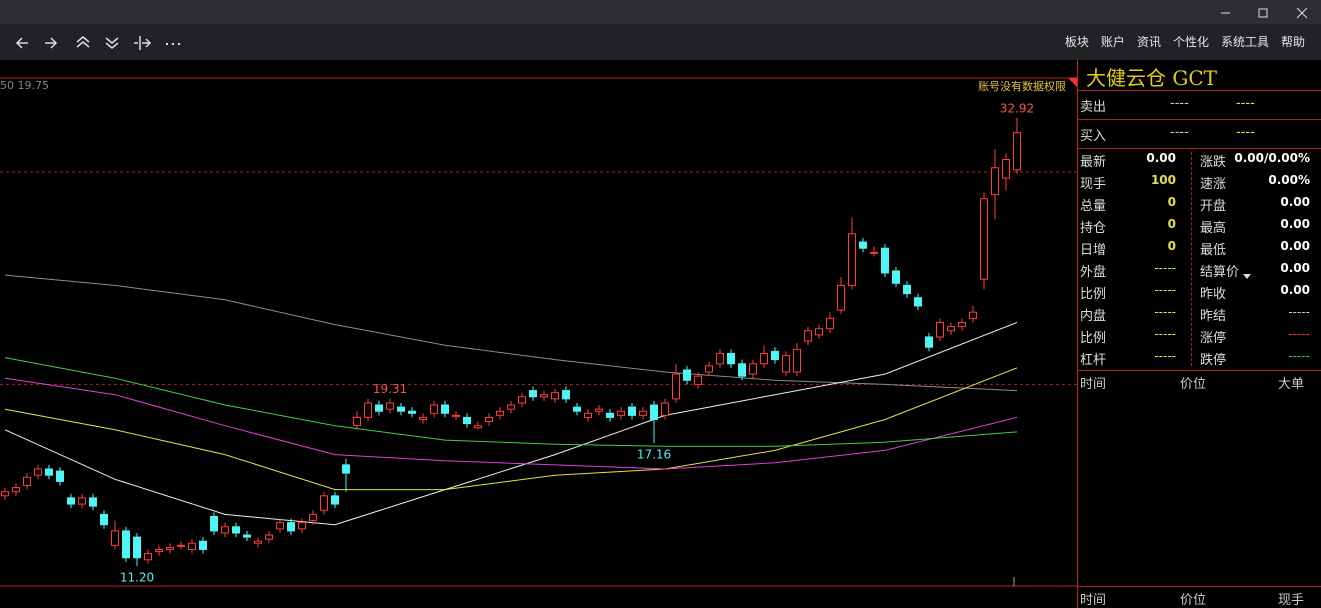  I want to click on corner-marker, so click(1072, 82).